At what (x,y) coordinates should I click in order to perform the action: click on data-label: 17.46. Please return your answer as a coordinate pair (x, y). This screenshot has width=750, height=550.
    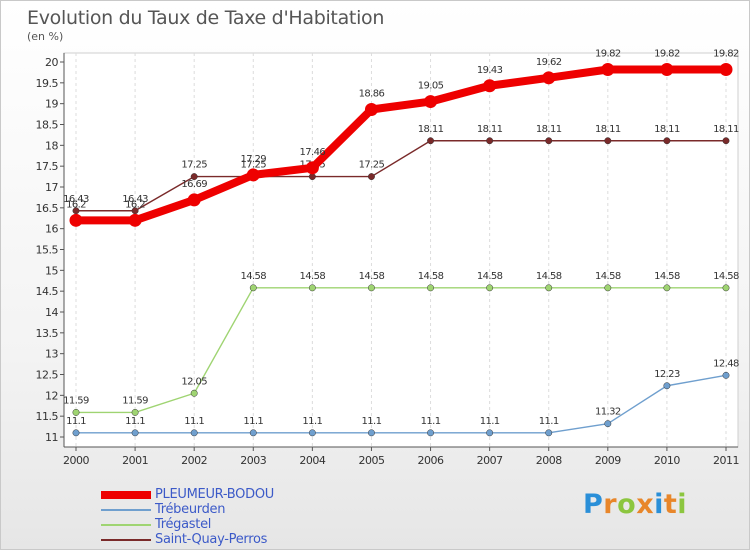
    Looking at the image, I should click on (313, 152).